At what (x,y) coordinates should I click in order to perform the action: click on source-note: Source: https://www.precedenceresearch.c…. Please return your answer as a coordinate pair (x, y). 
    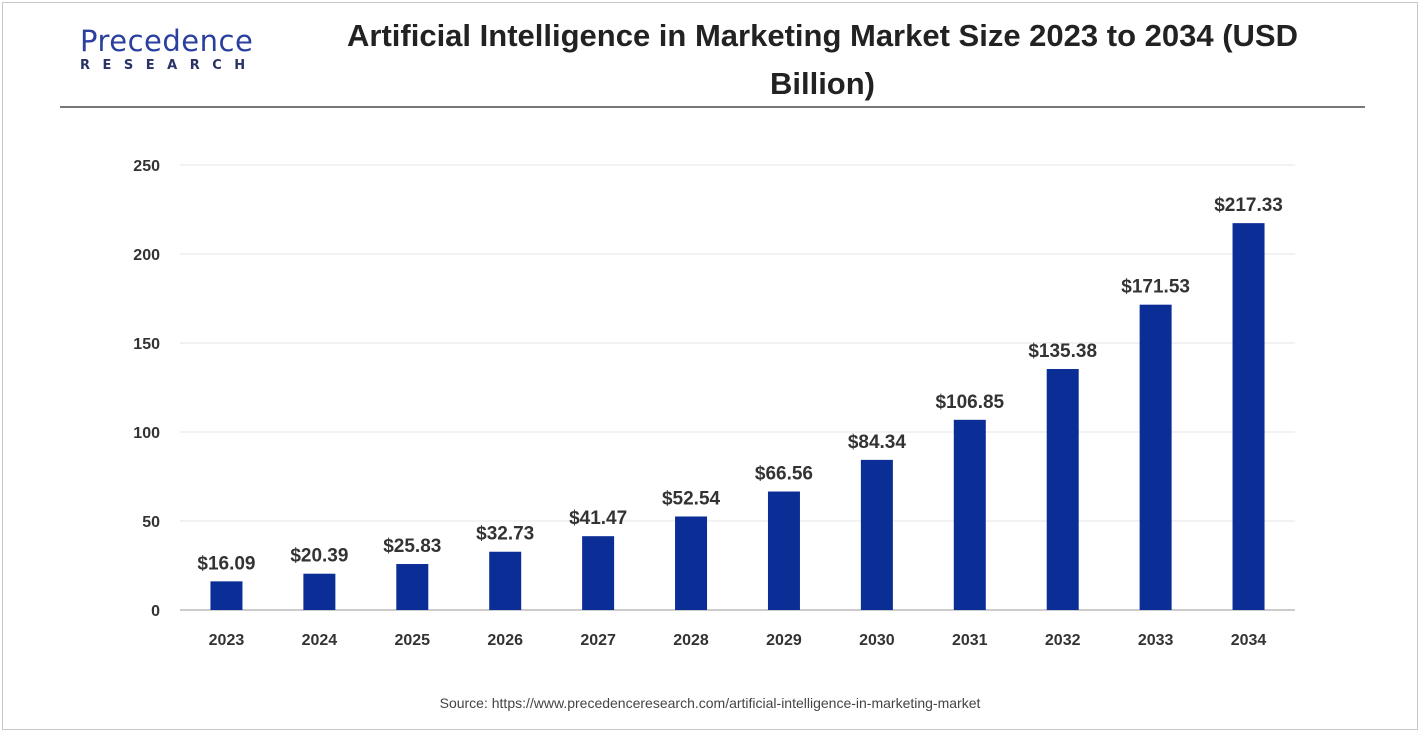
    Looking at the image, I should click on (710, 703).